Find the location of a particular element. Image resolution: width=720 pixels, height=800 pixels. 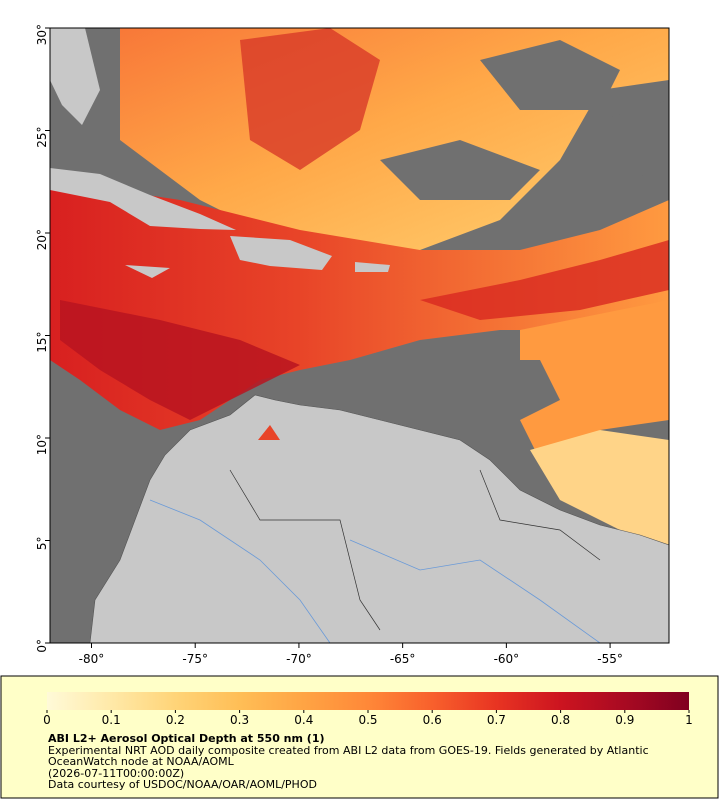

y-tick-label: 25° is located at coordinates (42, 137).